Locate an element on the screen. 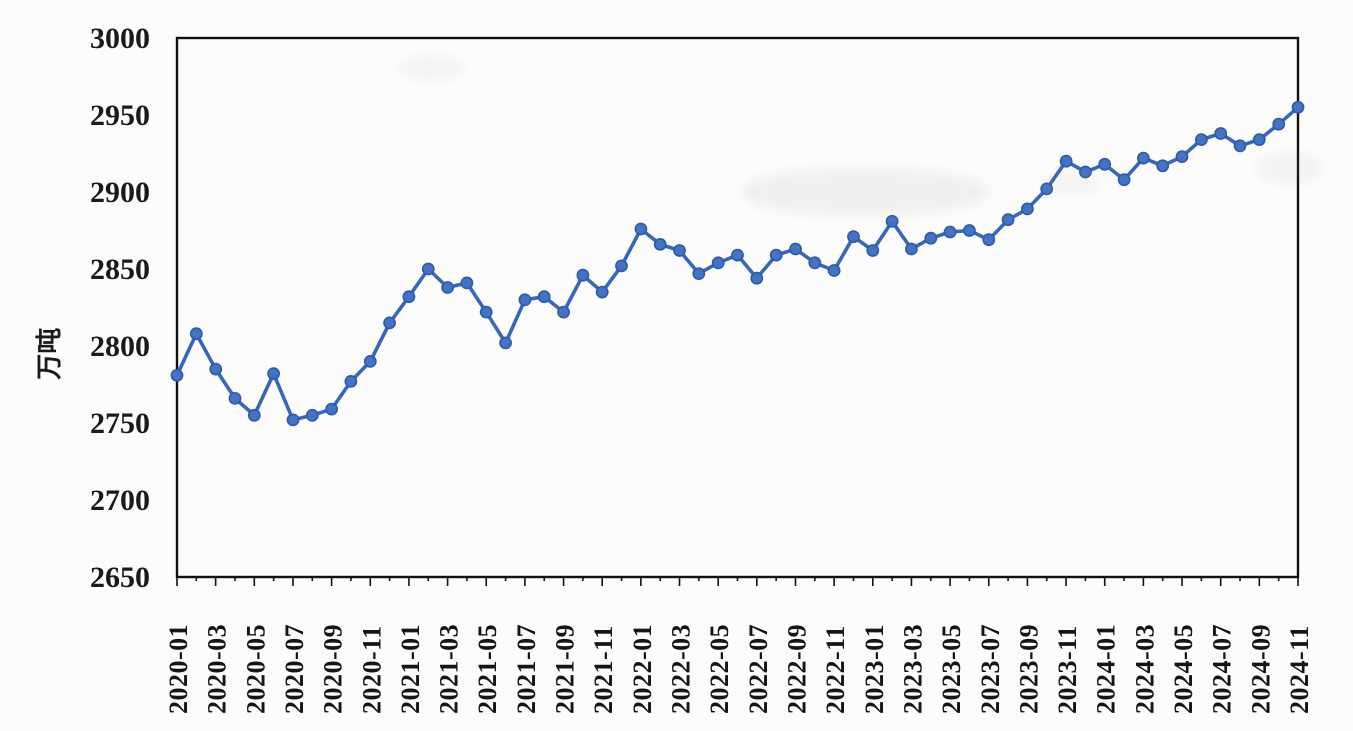  x-tick-label: 2024-11 is located at coordinates (1299, 669).